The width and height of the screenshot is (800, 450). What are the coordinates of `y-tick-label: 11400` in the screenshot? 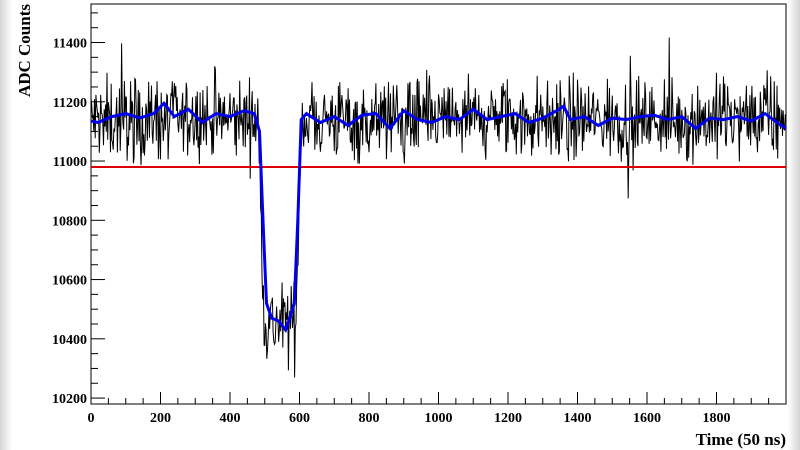 It's located at (70, 44).